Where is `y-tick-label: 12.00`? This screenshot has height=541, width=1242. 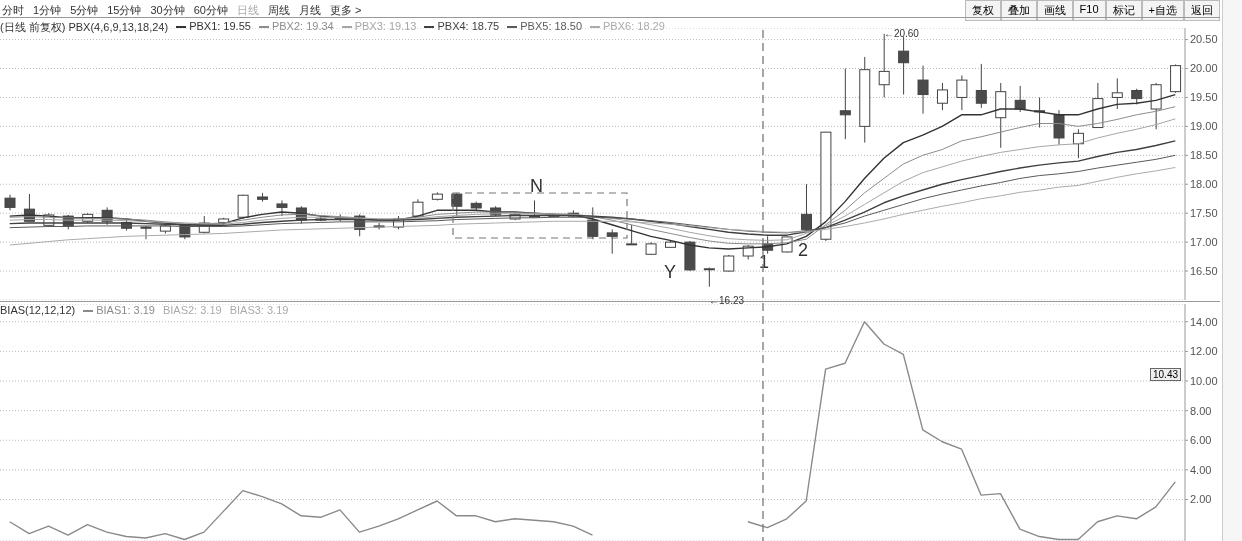 y-tick-label: 12.00 is located at coordinates (1204, 351).